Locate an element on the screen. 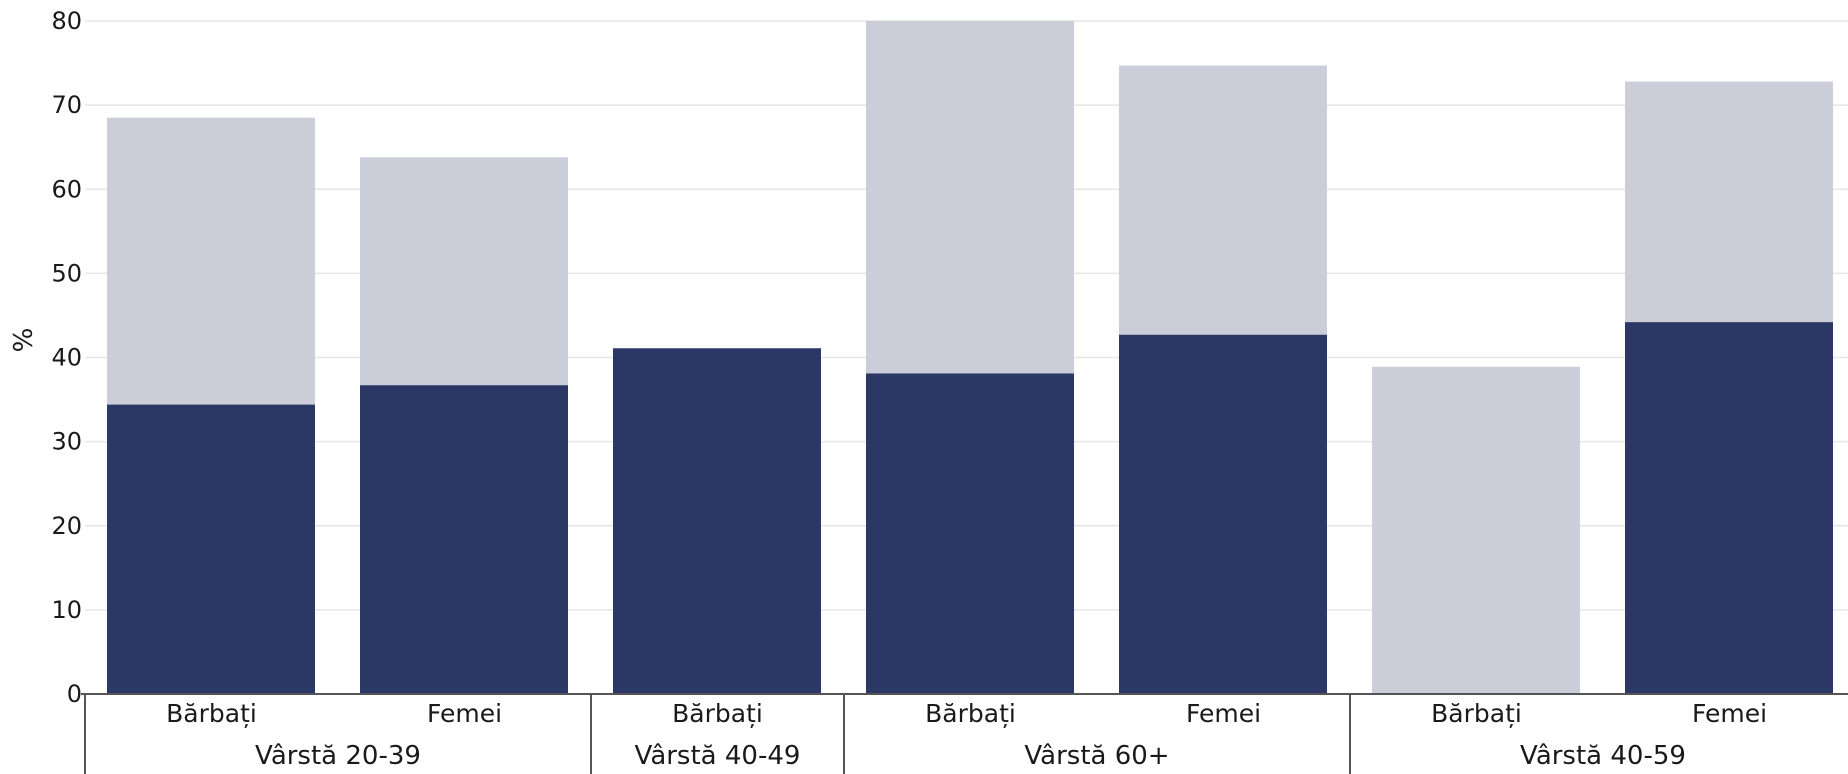 The image size is (1848, 774). y-tick-label: 20 is located at coordinates (66, 526).